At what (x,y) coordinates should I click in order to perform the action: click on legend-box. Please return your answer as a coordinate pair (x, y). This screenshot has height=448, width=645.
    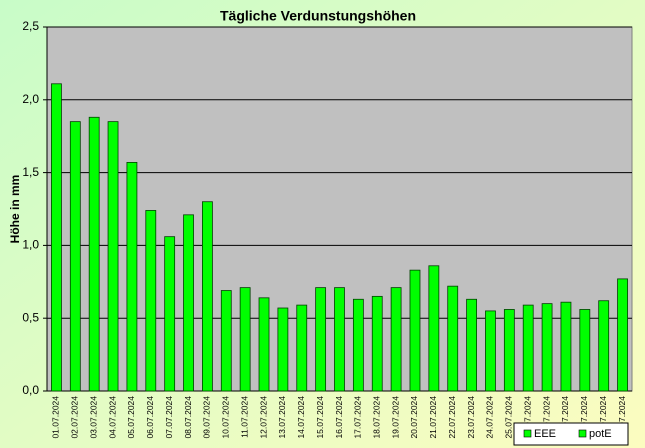
    Looking at the image, I should click on (571, 434).